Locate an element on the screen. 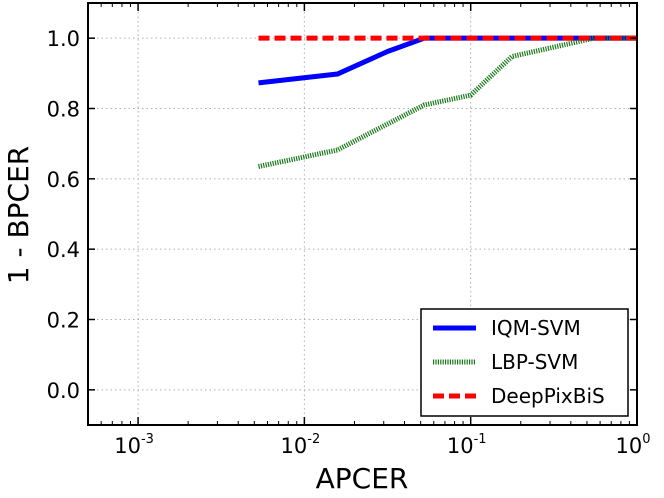  x-tick-exponent: -1 is located at coordinates (480, 439).